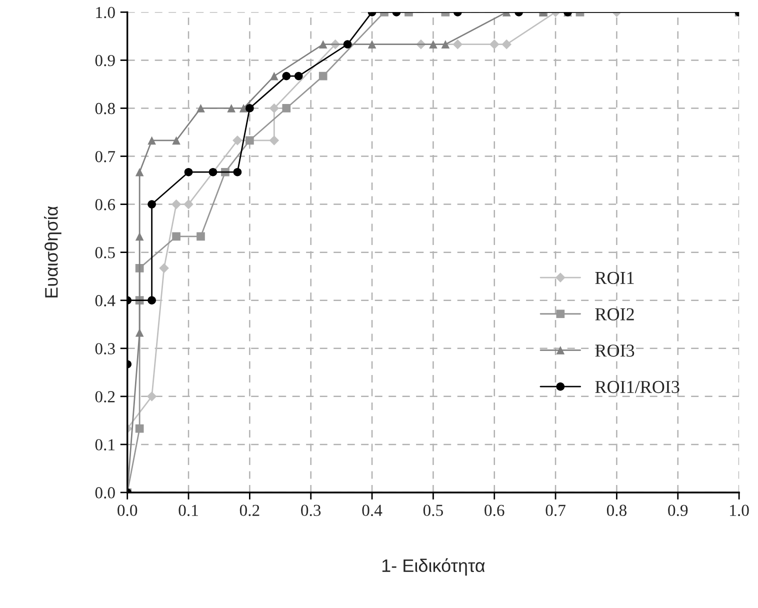 The image size is (758, 608). Describe the element at coordinates (494, 510) in the screenshot. I see `x-tick-label: 0.6` at that location.